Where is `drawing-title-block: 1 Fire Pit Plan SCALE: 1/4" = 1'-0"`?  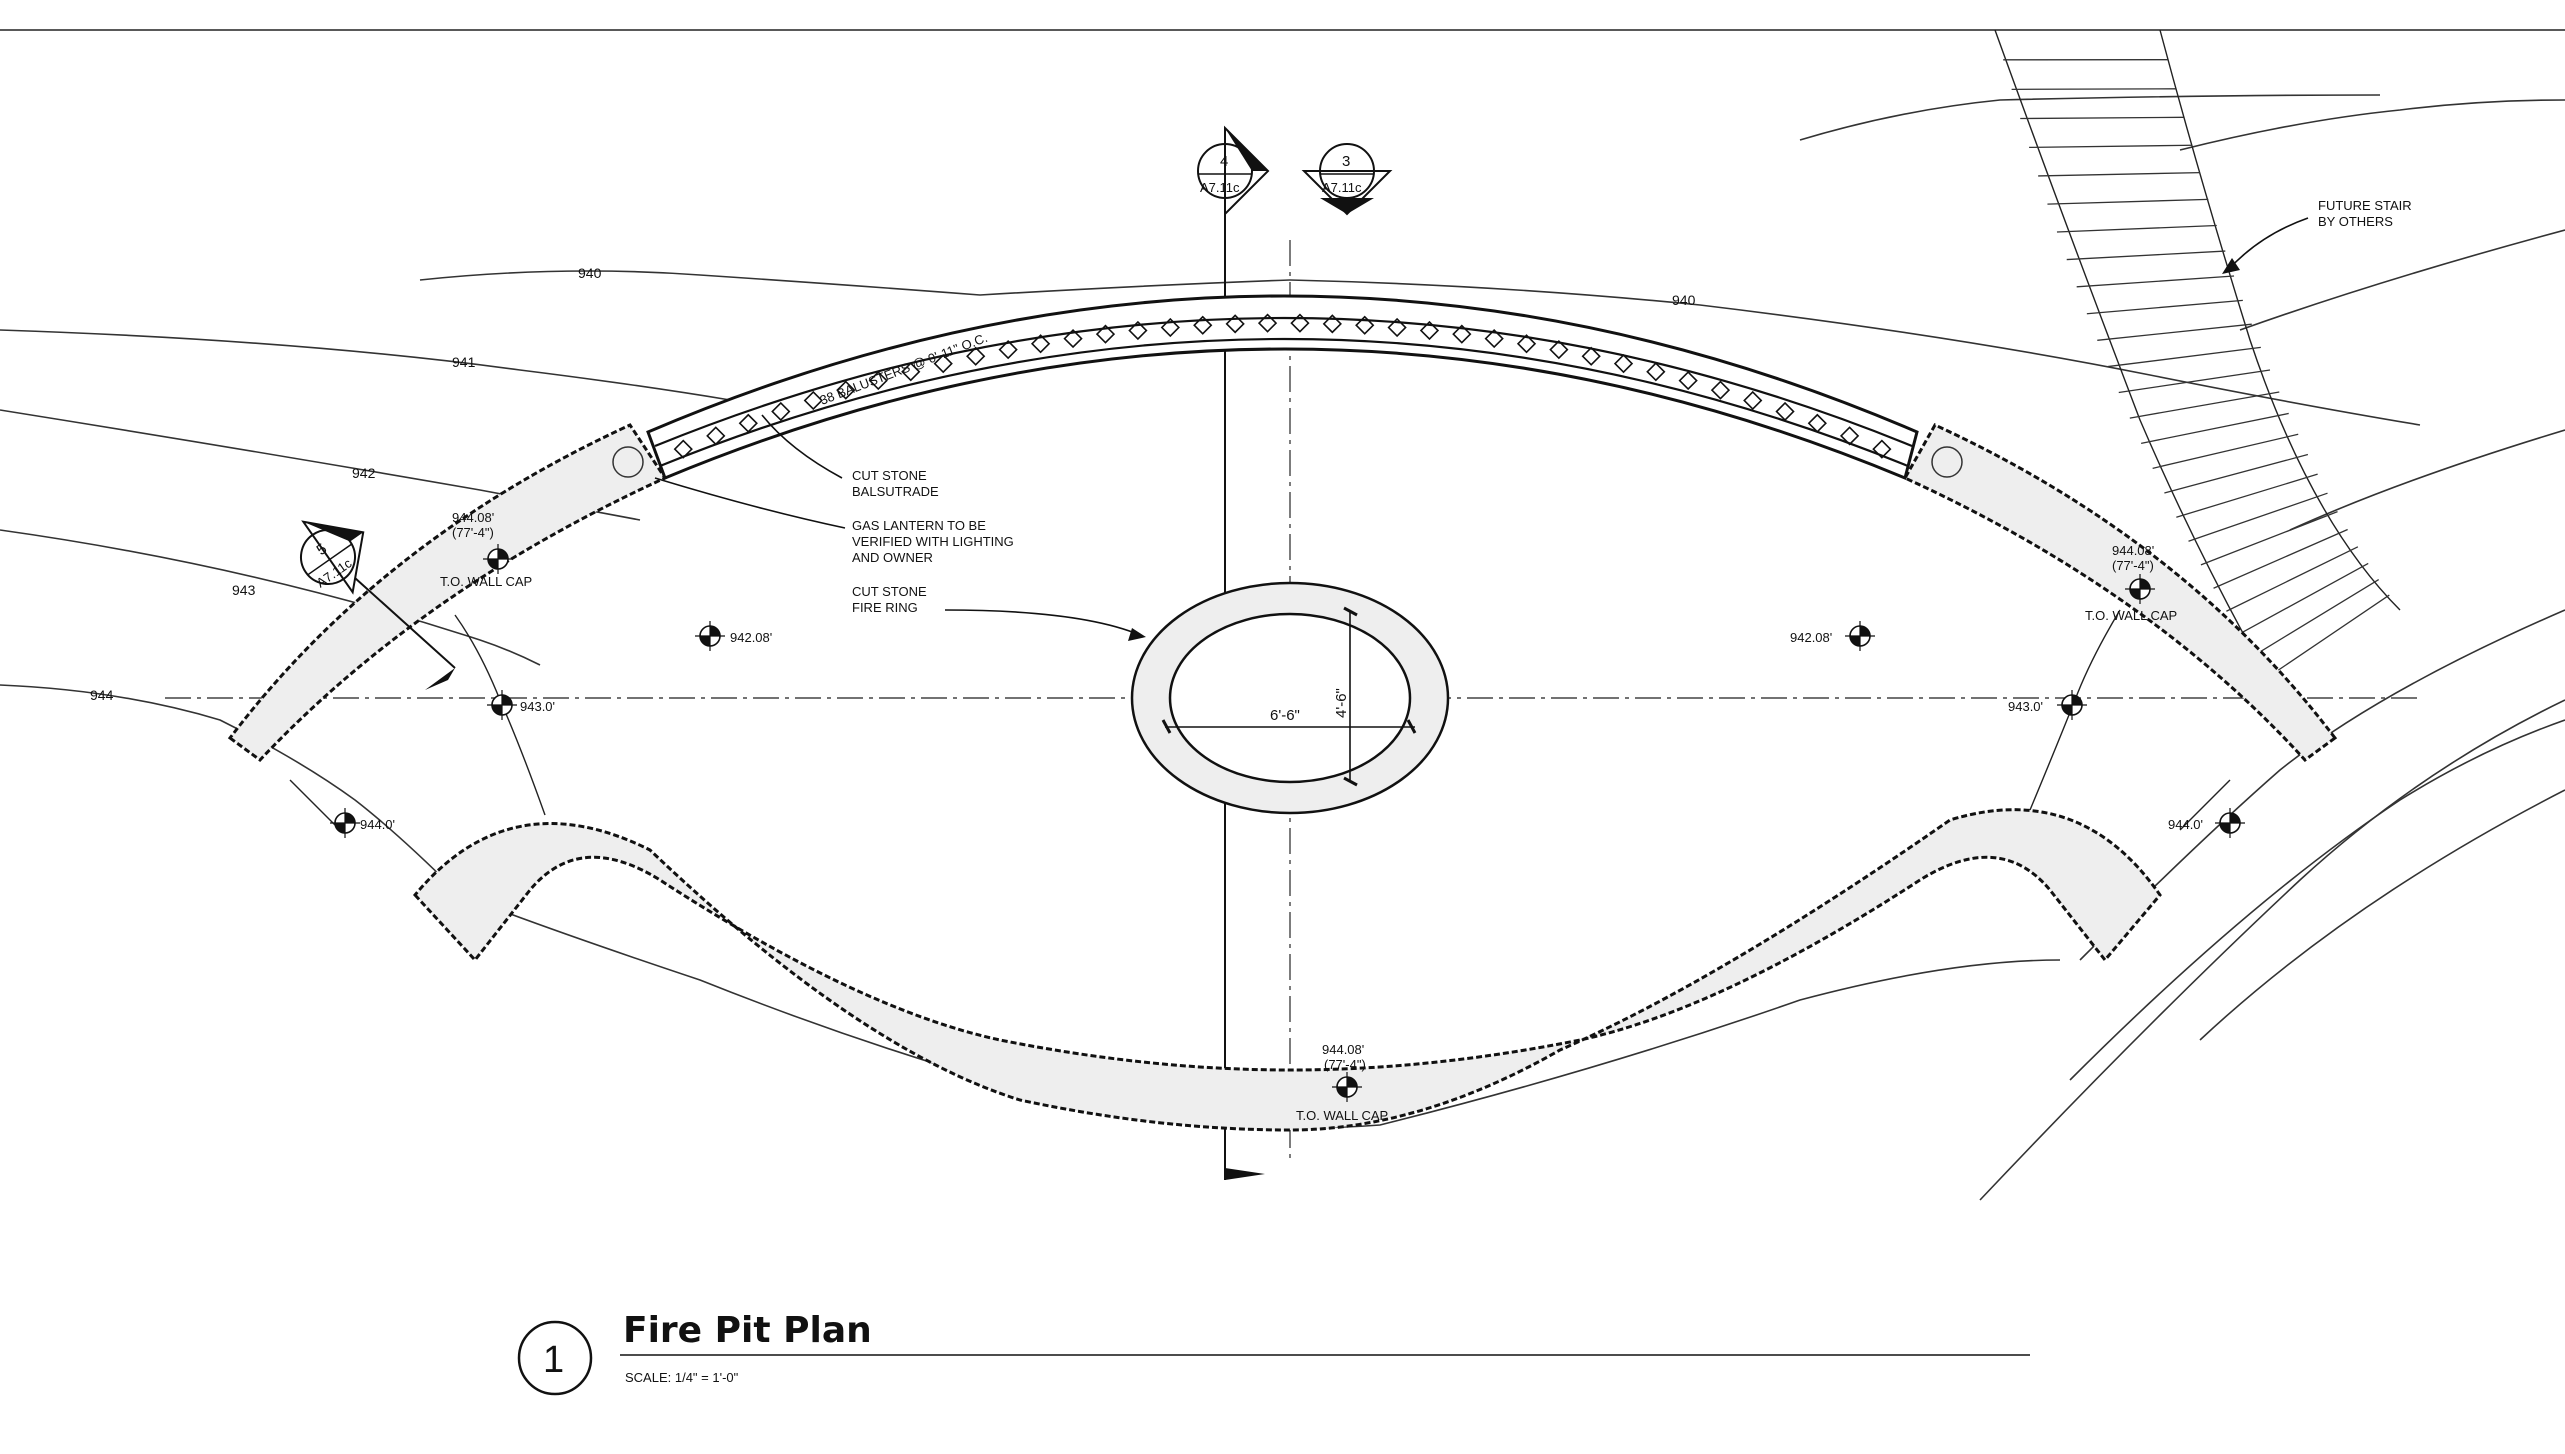
drawing-title-block: 1 Fire Pit Plan SCALE: 1/4" = 1'-0" is located at coordinates (1274, 1352).